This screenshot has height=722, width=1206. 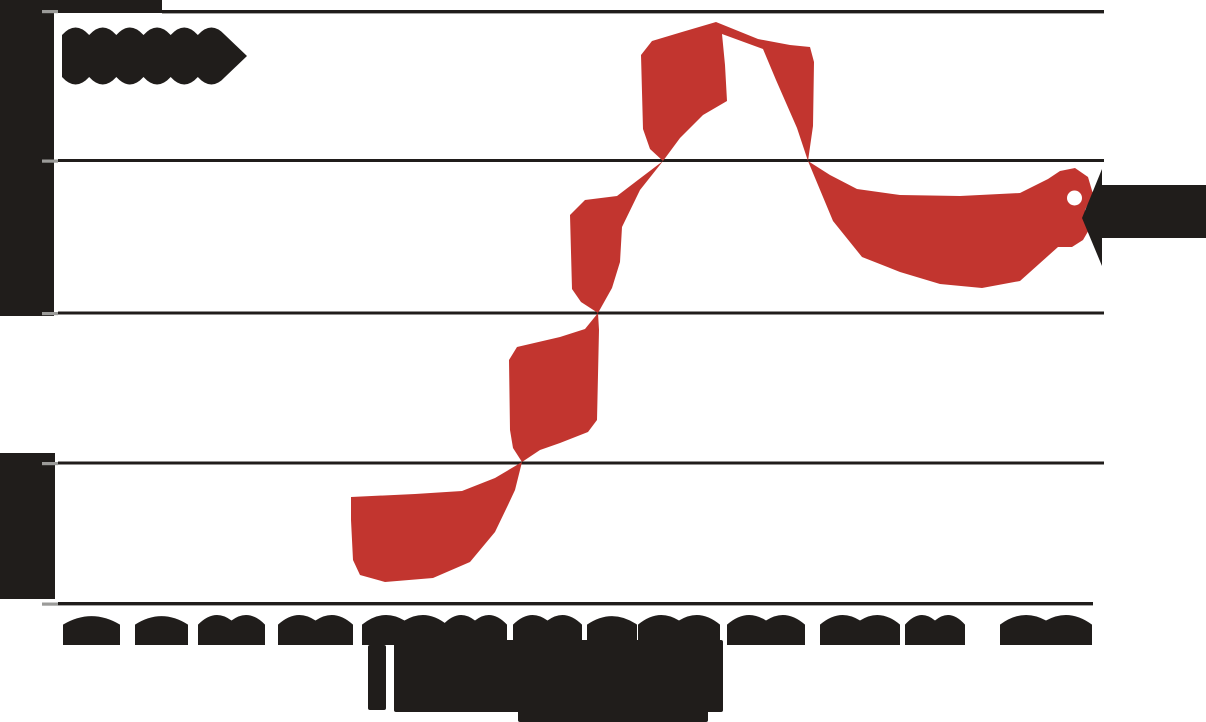 What do you see at coordinates (1092, 217) in the screenshot?
I see `arrowhead-icon` at bounding box center [1092, 217].